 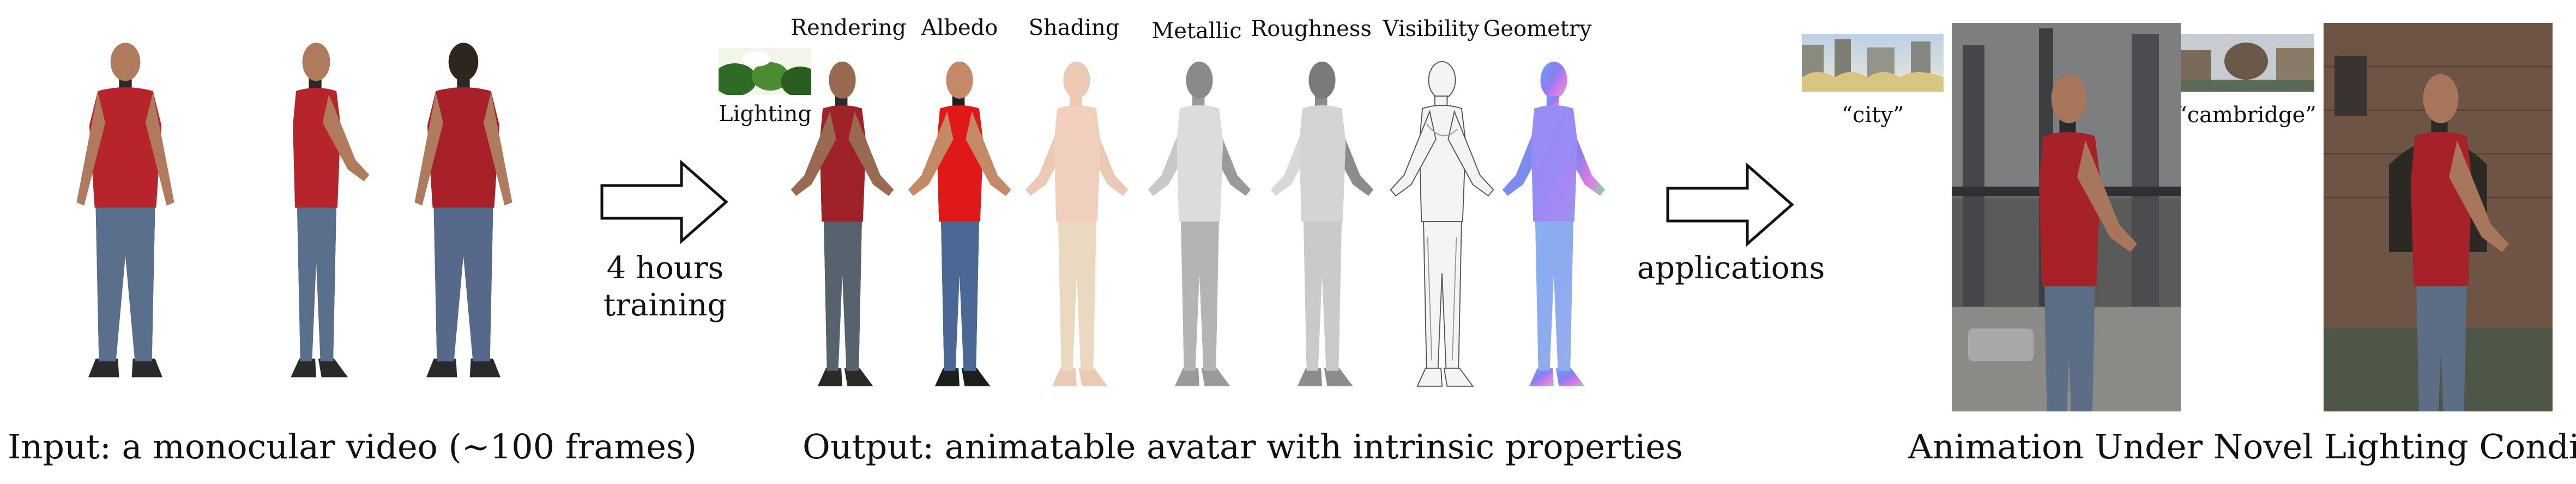 I want to click on env-label-cambridge: “cambridge”, so click(x=2246, y=115).